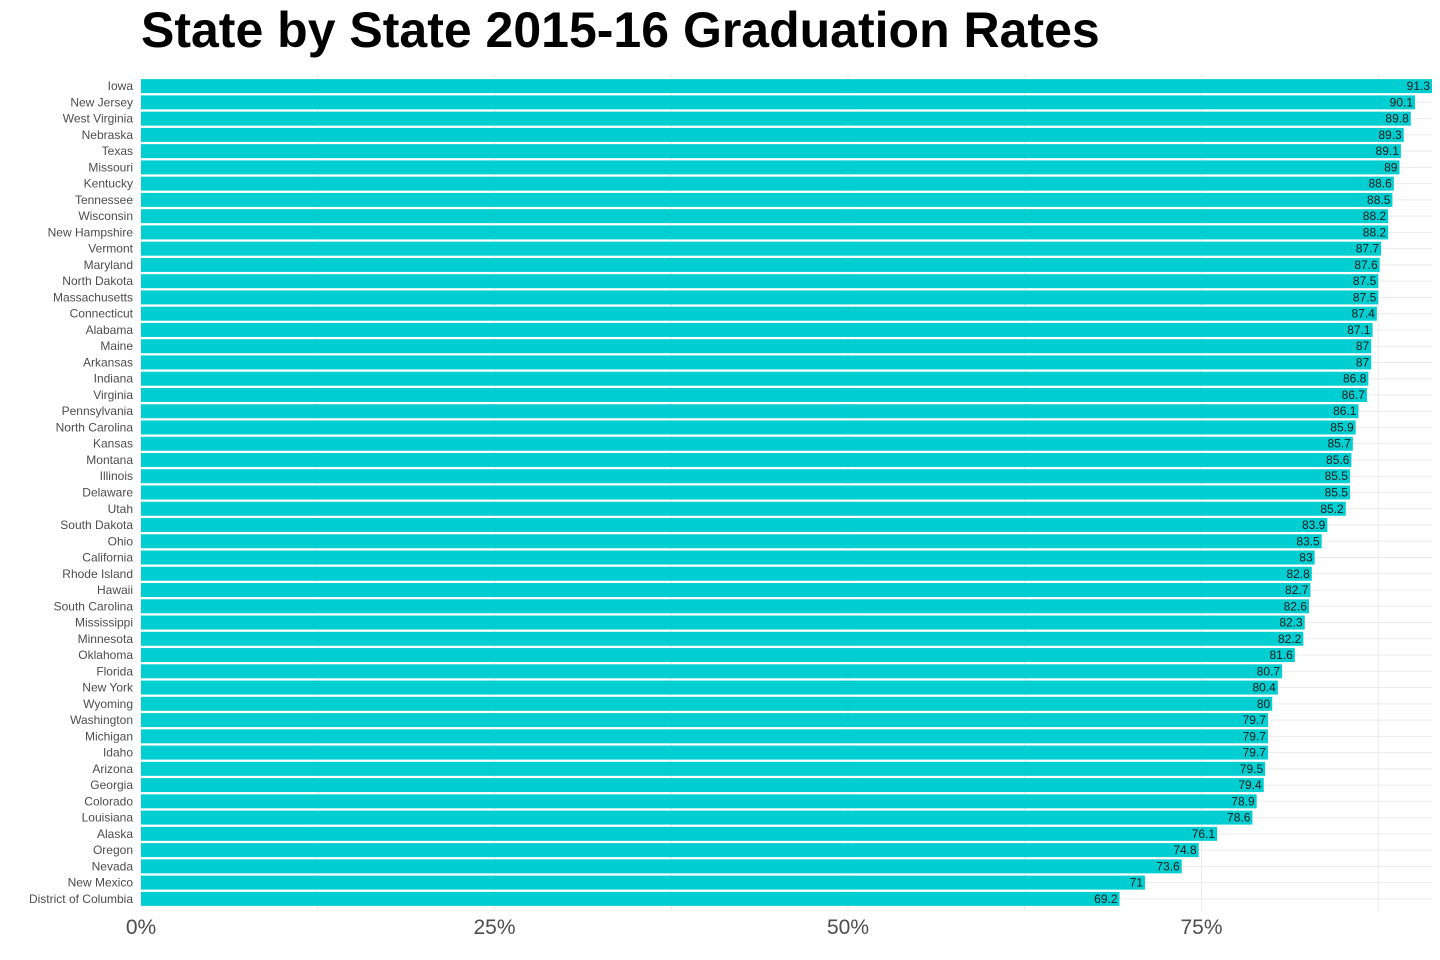 This screenshot has width=1440, height=960. I want to click on category-label: Pennsylvania, so click(98, 411).